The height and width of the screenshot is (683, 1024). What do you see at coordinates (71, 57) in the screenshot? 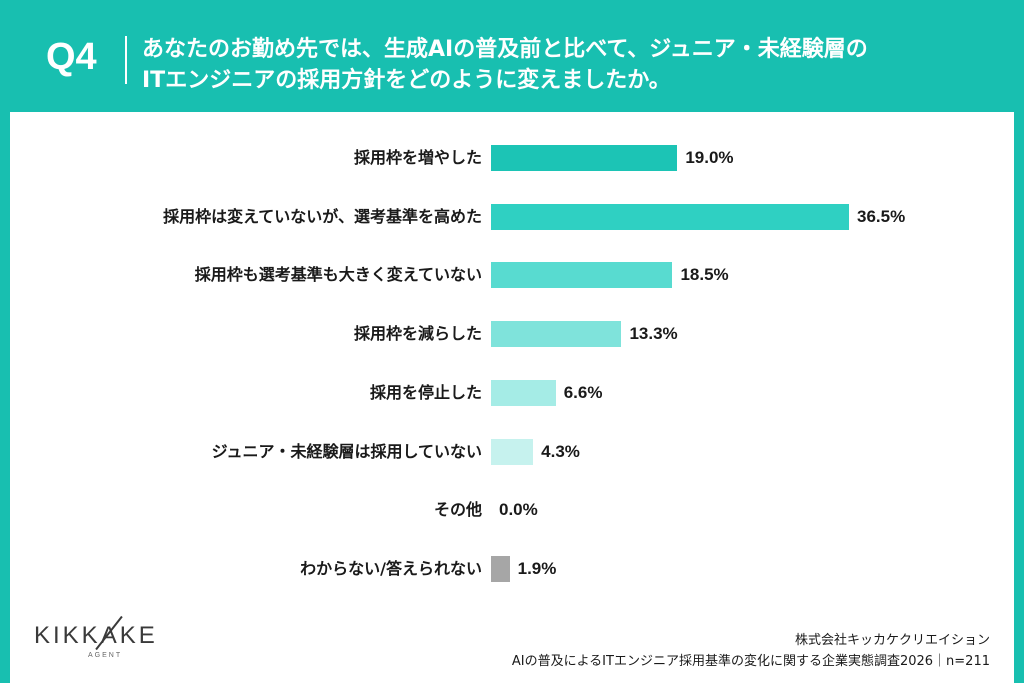
I see `question-number: Q4` at bounding box center [71, 57].